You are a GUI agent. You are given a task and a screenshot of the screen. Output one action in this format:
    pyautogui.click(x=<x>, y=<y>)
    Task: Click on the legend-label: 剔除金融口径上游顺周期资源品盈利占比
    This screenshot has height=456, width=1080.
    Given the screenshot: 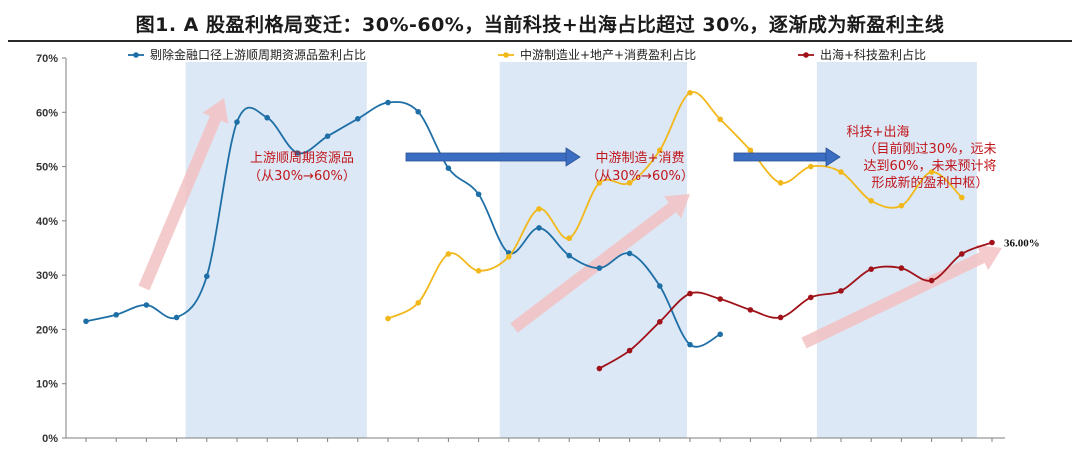 What is the action you would take?
    pyautogui.click(x=258, y=54)
    